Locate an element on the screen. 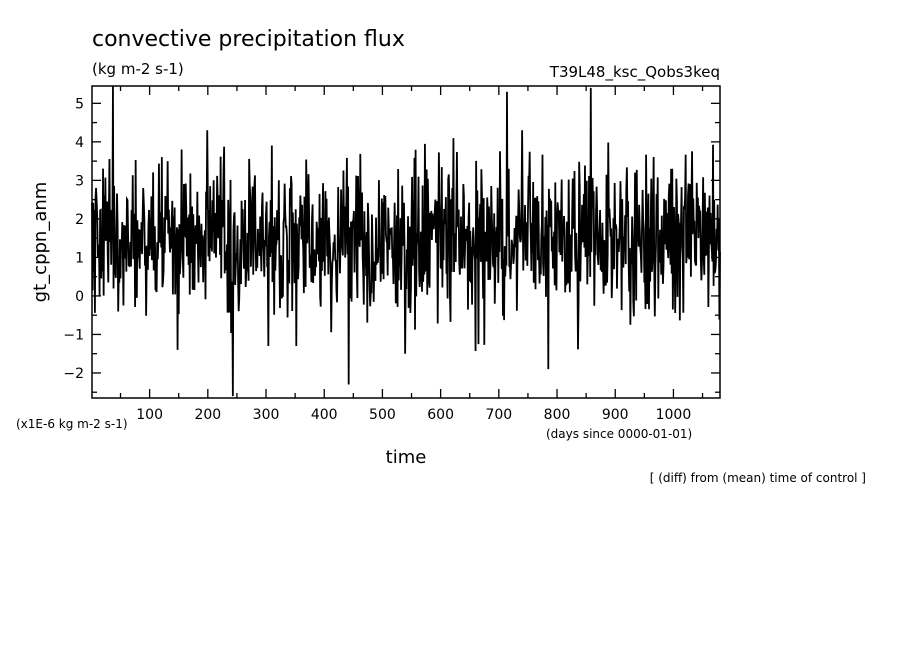 This screenshot has height=654, width=904. y-scale-note: (x1E-6 kg m-2 s-1) is located at coordinates (72, 424).